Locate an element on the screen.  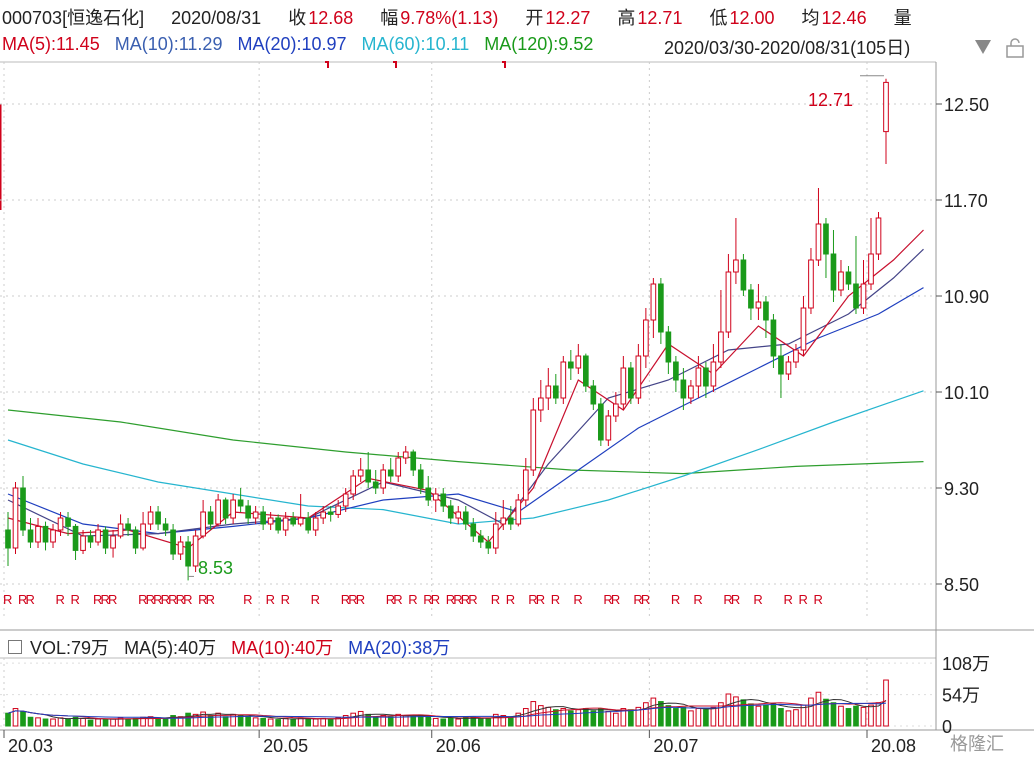
dropdown-triangle-icon is located at coordinates (983, 47).